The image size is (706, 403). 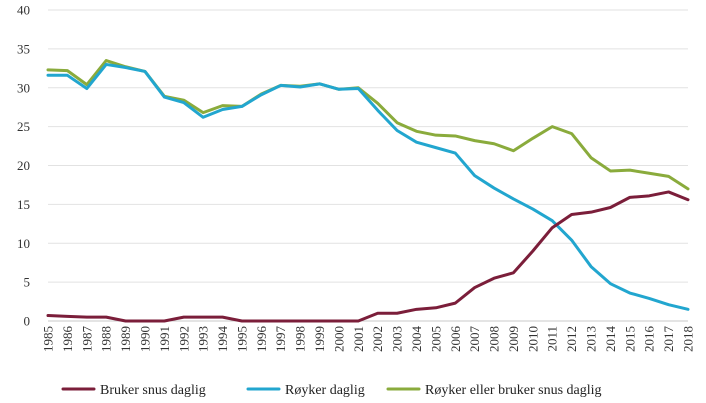 I want to click on x-tick-label: 2002, so click(x=377, y=339).